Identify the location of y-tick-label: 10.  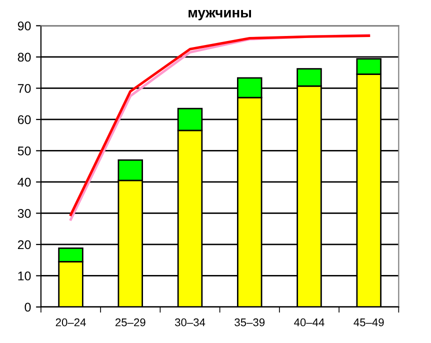
(24, 276).